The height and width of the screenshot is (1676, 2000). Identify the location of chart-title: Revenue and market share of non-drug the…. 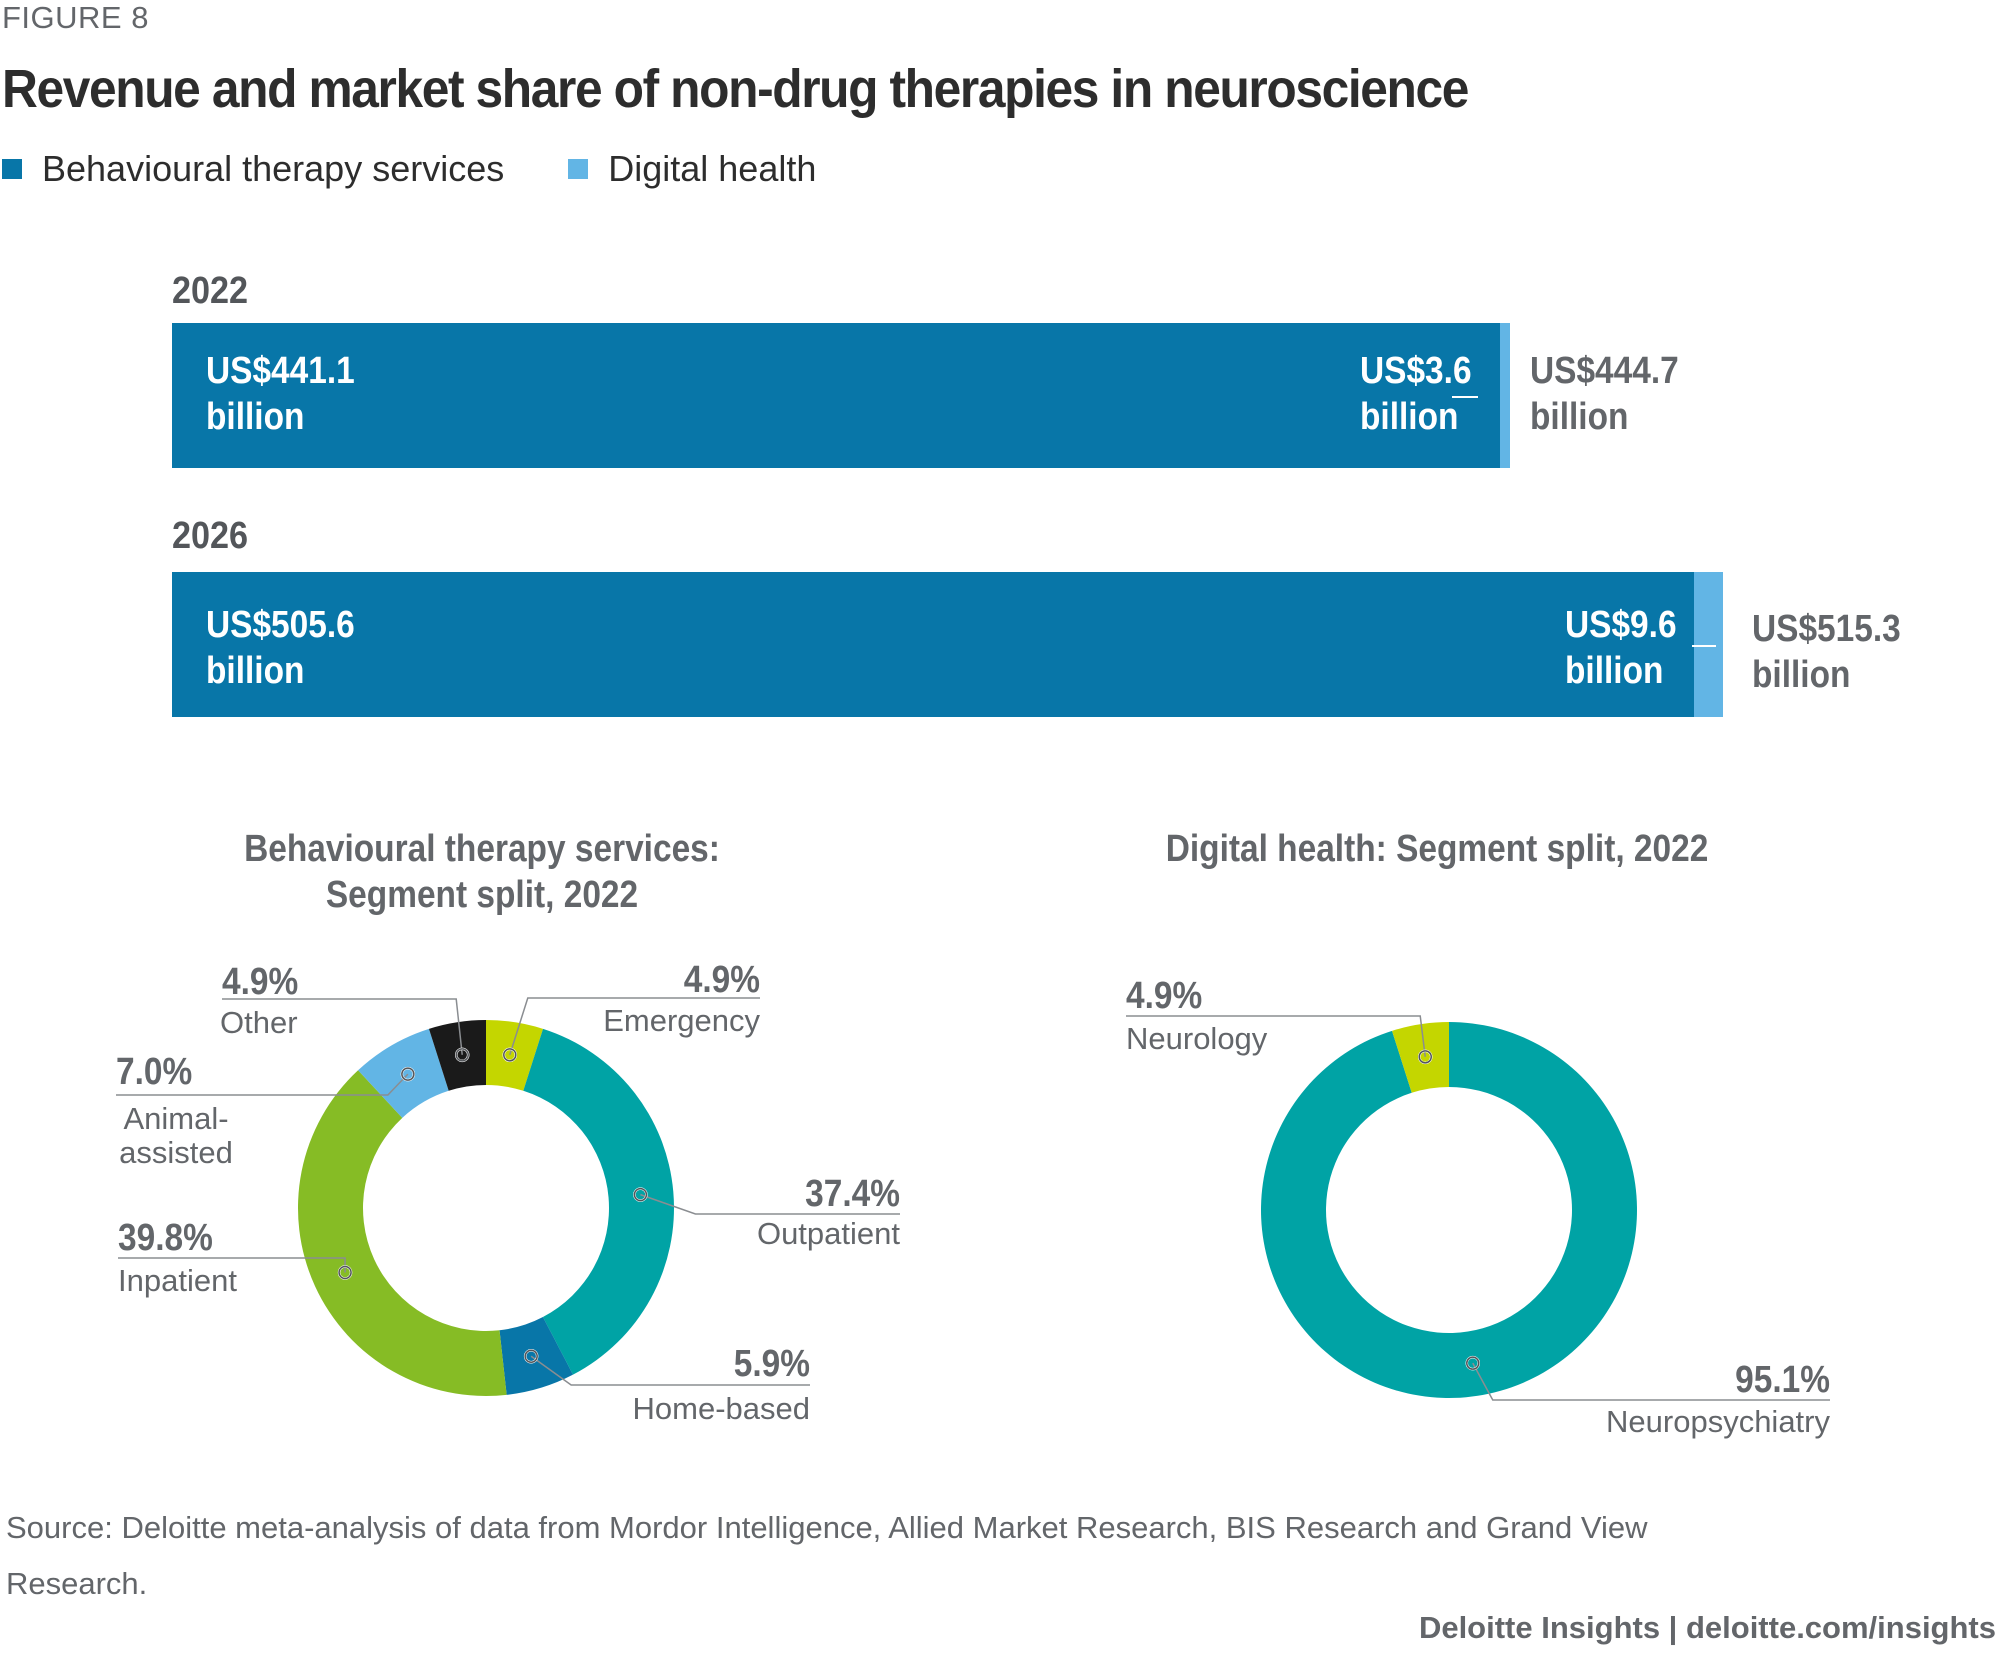
(735, 89).